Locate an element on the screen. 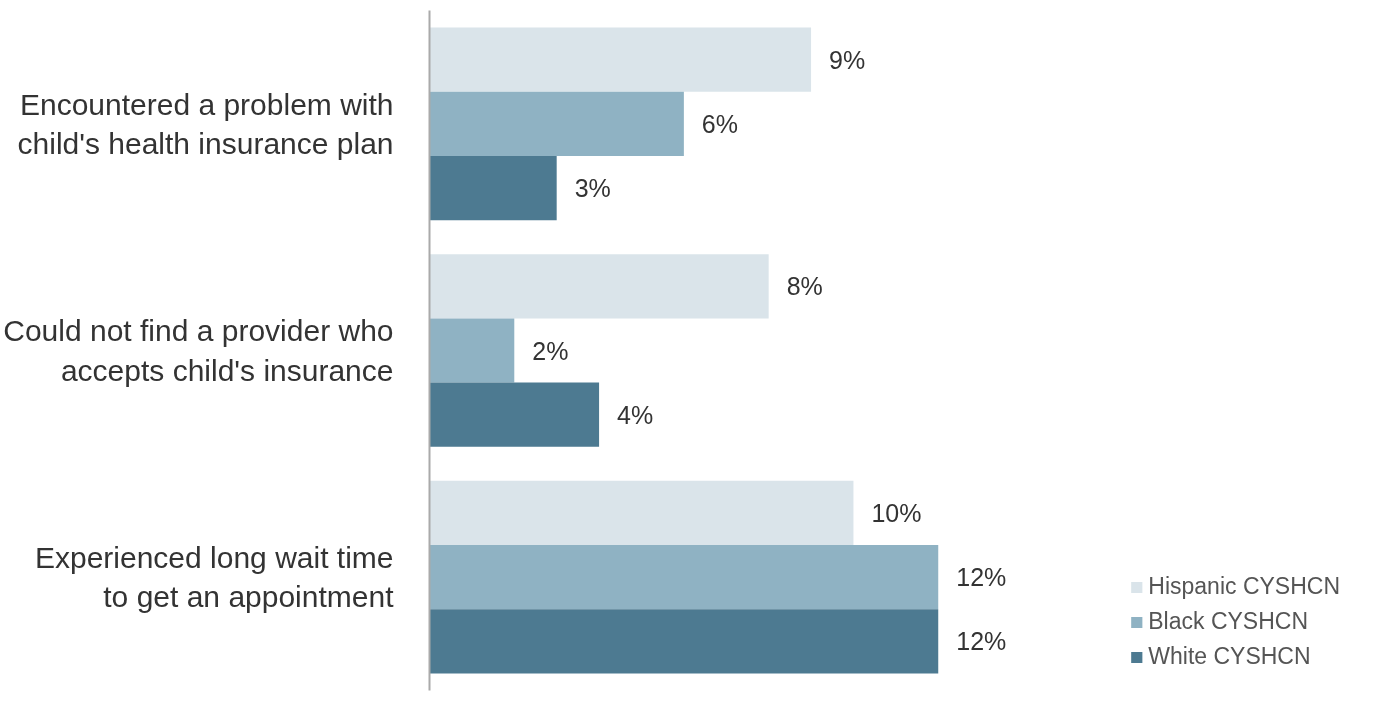 This screenshot has width=1378, height=707. y-tick-label: Experienced long wait time to get an appointment is located at coordinates (214, 577).